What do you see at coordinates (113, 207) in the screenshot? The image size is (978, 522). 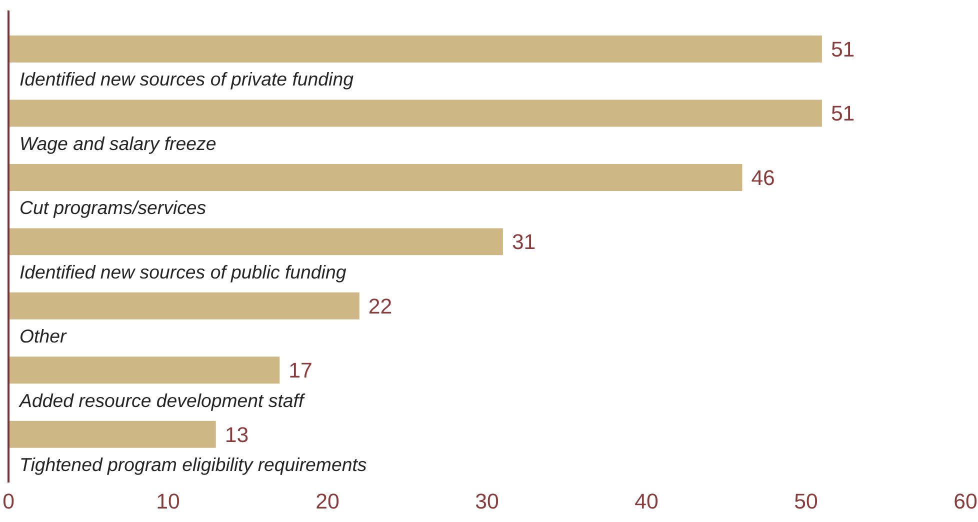 I see `y-tick-label: Cut programs/services` at bounding box center [113, 207].